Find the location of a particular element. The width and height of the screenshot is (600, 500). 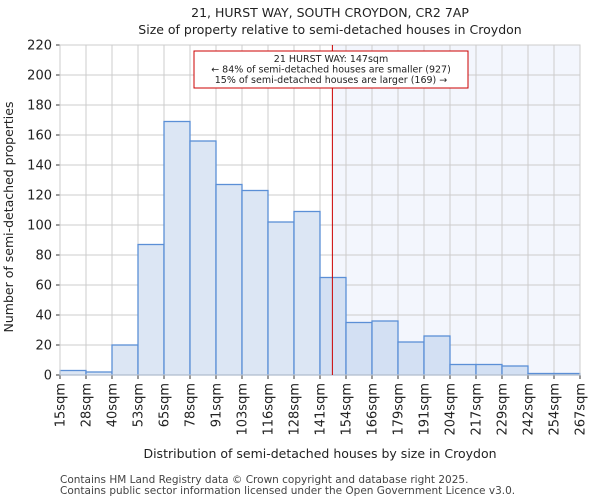

x-tick-label: 267sqm is located at coordinates (581, 409).